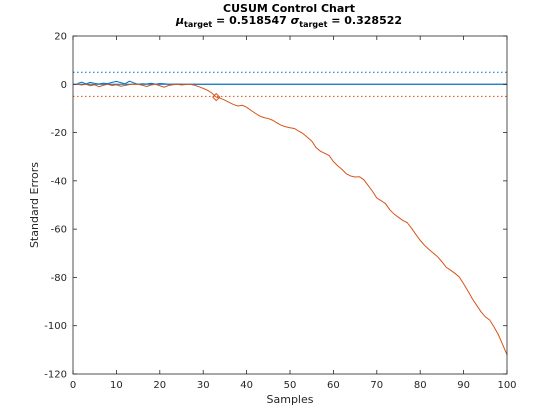  What do you see at coordinates (290, 399) in the screenshot?
I see `x-axis-label: Samples` at bounding box center [290, 399].